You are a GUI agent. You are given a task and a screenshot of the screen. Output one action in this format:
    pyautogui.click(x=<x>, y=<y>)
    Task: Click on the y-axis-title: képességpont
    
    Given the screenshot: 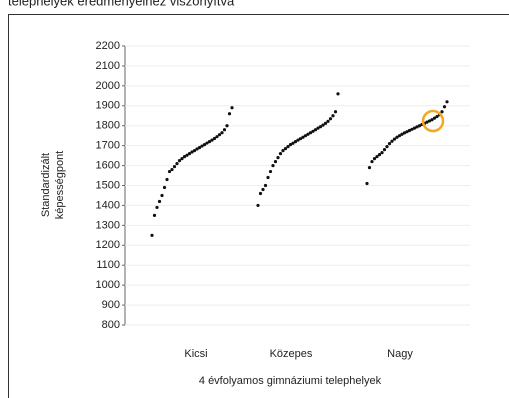 What is the action you would take?
    pyautogui.click(x=60, y=185)
    